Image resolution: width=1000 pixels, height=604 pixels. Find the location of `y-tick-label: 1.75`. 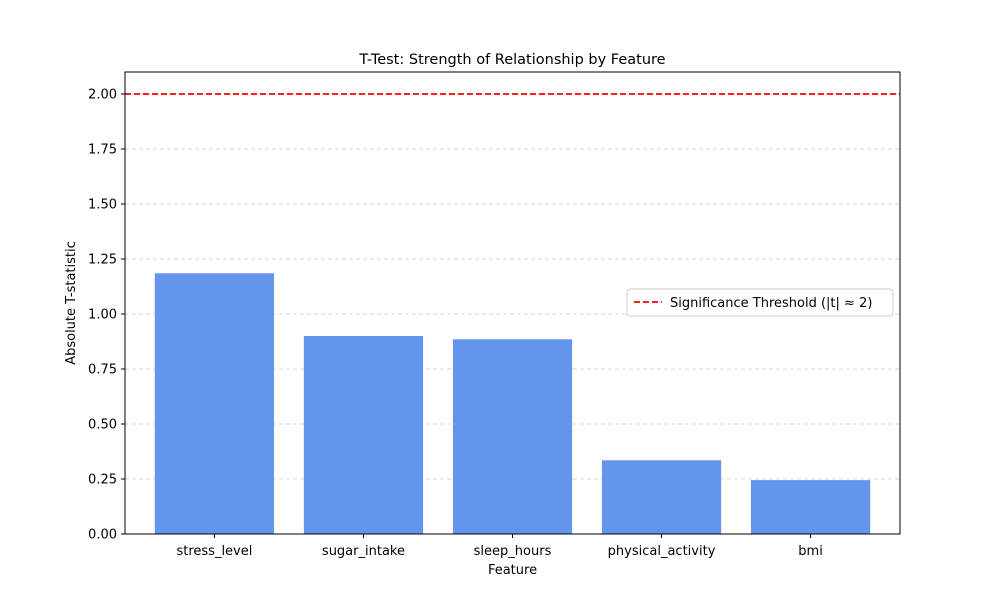

y-tick-label: 1.75 is located at coordinates (102, 150).